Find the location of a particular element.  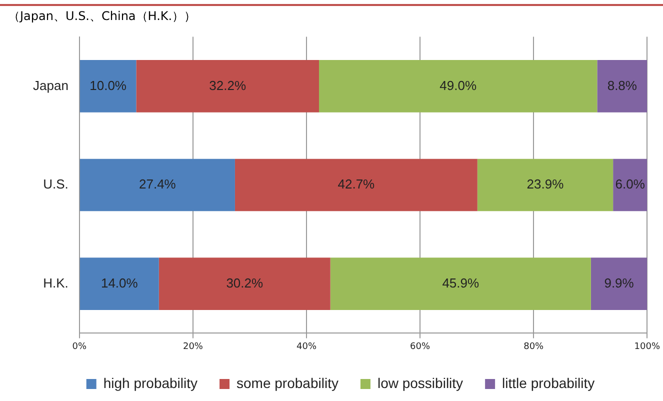

legend-label: high probability is located at coordinates (150, 382).